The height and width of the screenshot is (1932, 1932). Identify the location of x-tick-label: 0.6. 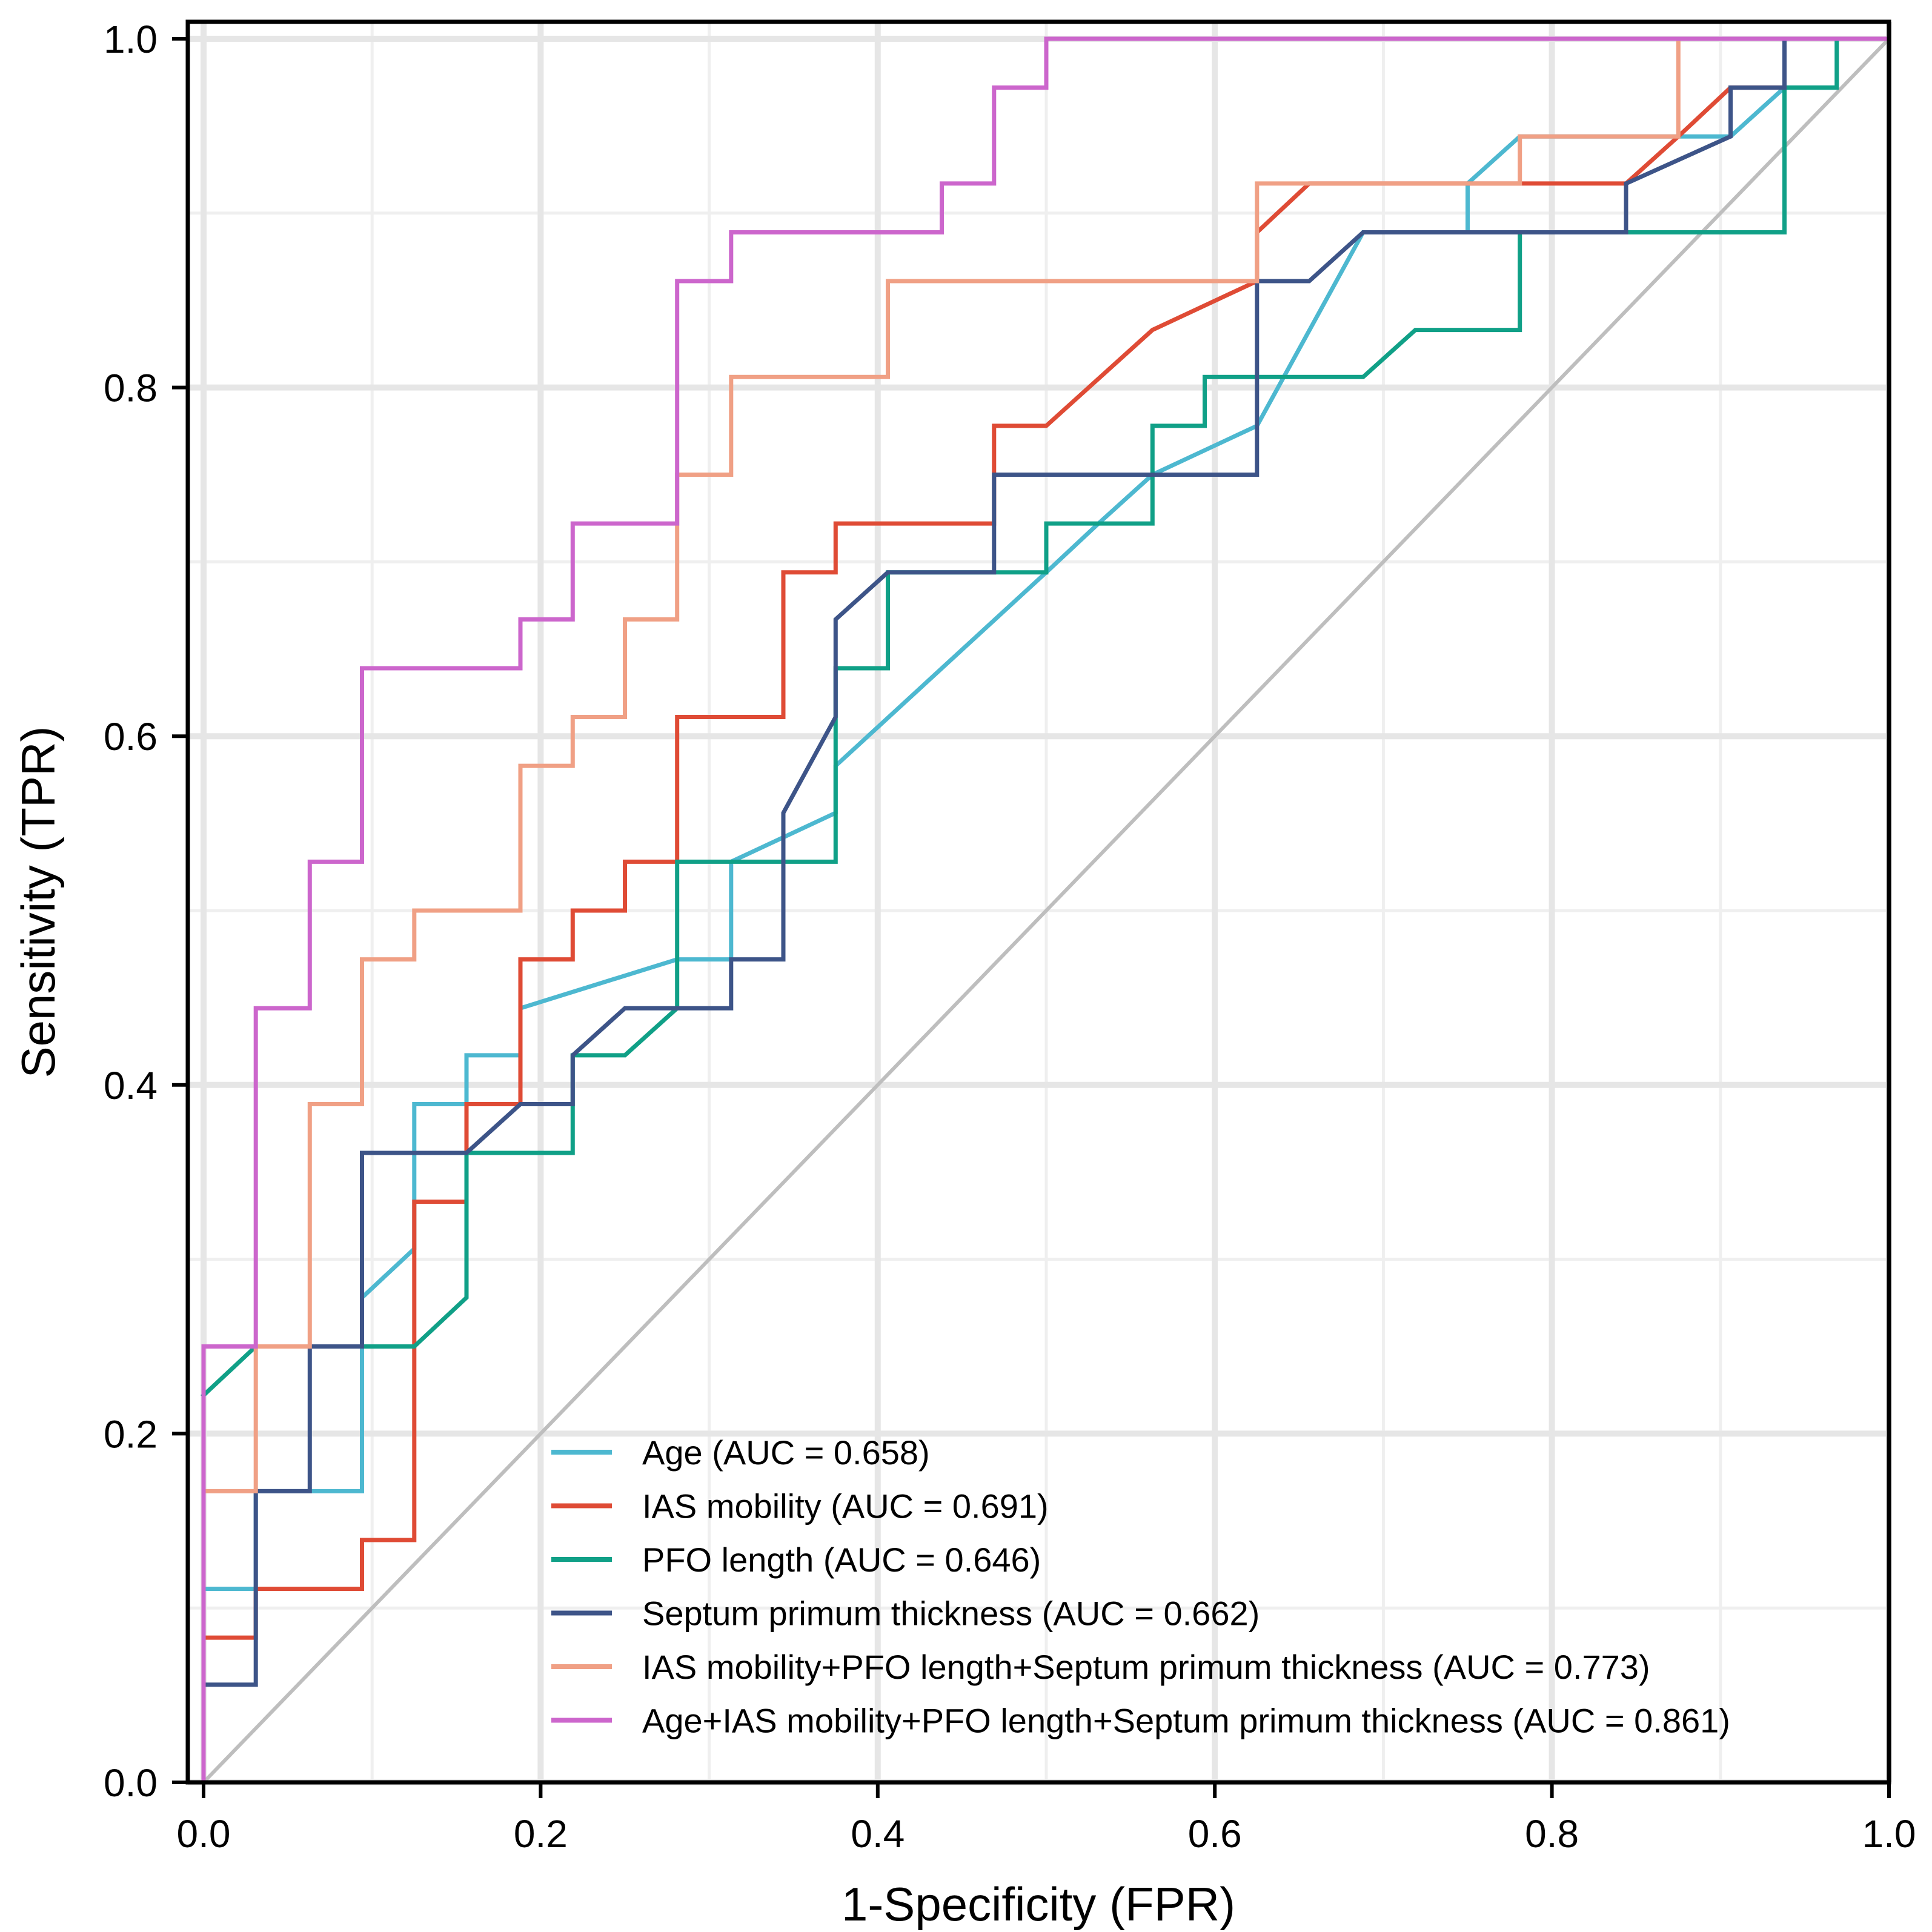
(1215, 1834).